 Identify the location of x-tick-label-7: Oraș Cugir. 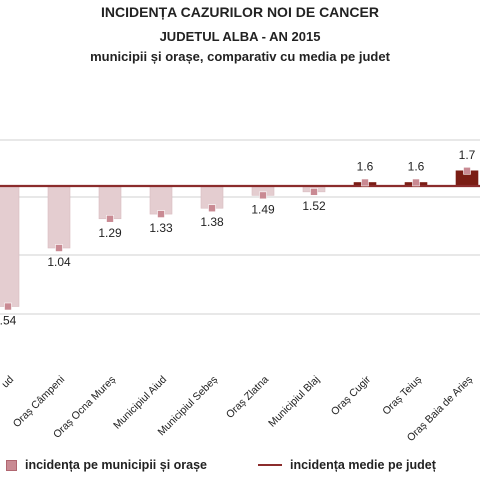
(351, 395).